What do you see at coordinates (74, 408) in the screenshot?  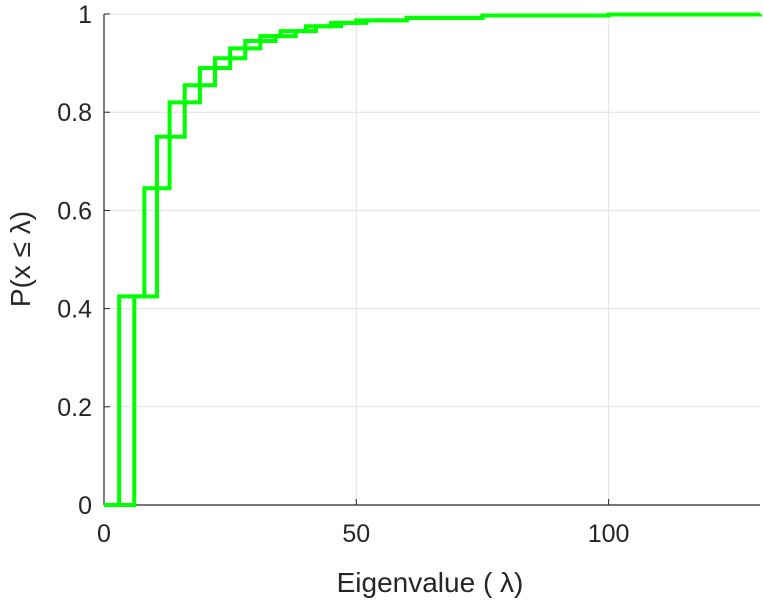 I see `y-tick-label: 0.2` at bounding box center [74, 408].